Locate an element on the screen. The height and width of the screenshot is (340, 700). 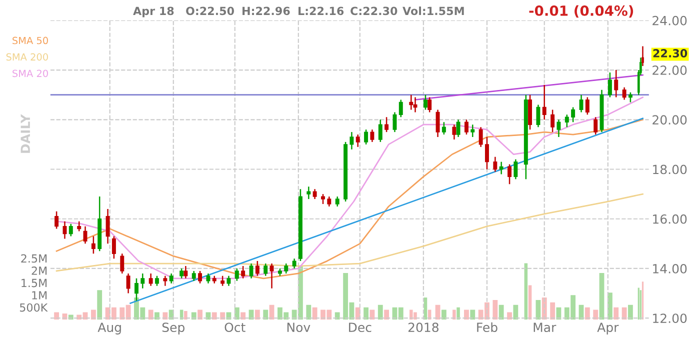
text: Apr 18 is located at coordinates (153, 12).